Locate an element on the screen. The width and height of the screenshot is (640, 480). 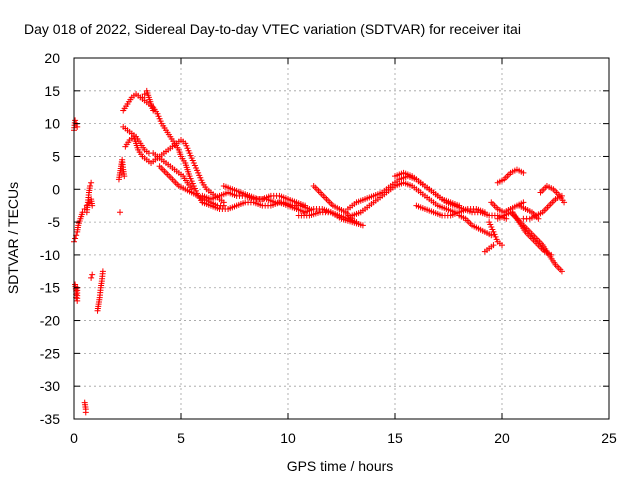
x-tick-labels: 0 5 10 15 20 25 is located at coordinates (343, 438).